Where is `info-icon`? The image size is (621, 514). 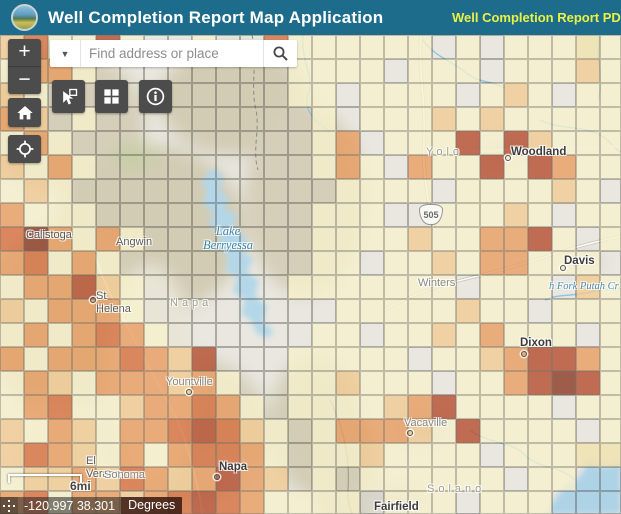
info-icon is located at coordinates (155, 96).